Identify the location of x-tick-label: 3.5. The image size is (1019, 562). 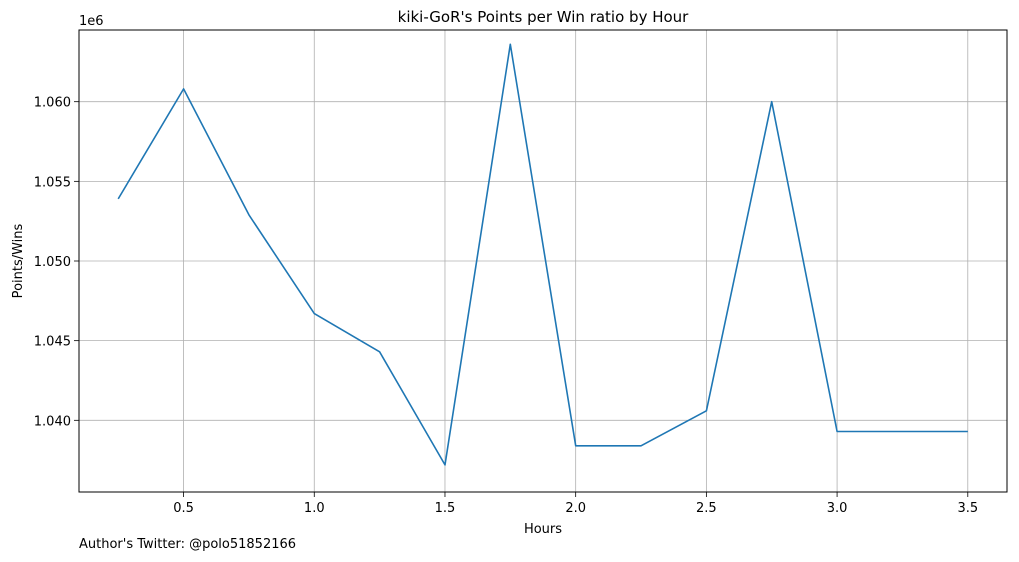
(967, 508).